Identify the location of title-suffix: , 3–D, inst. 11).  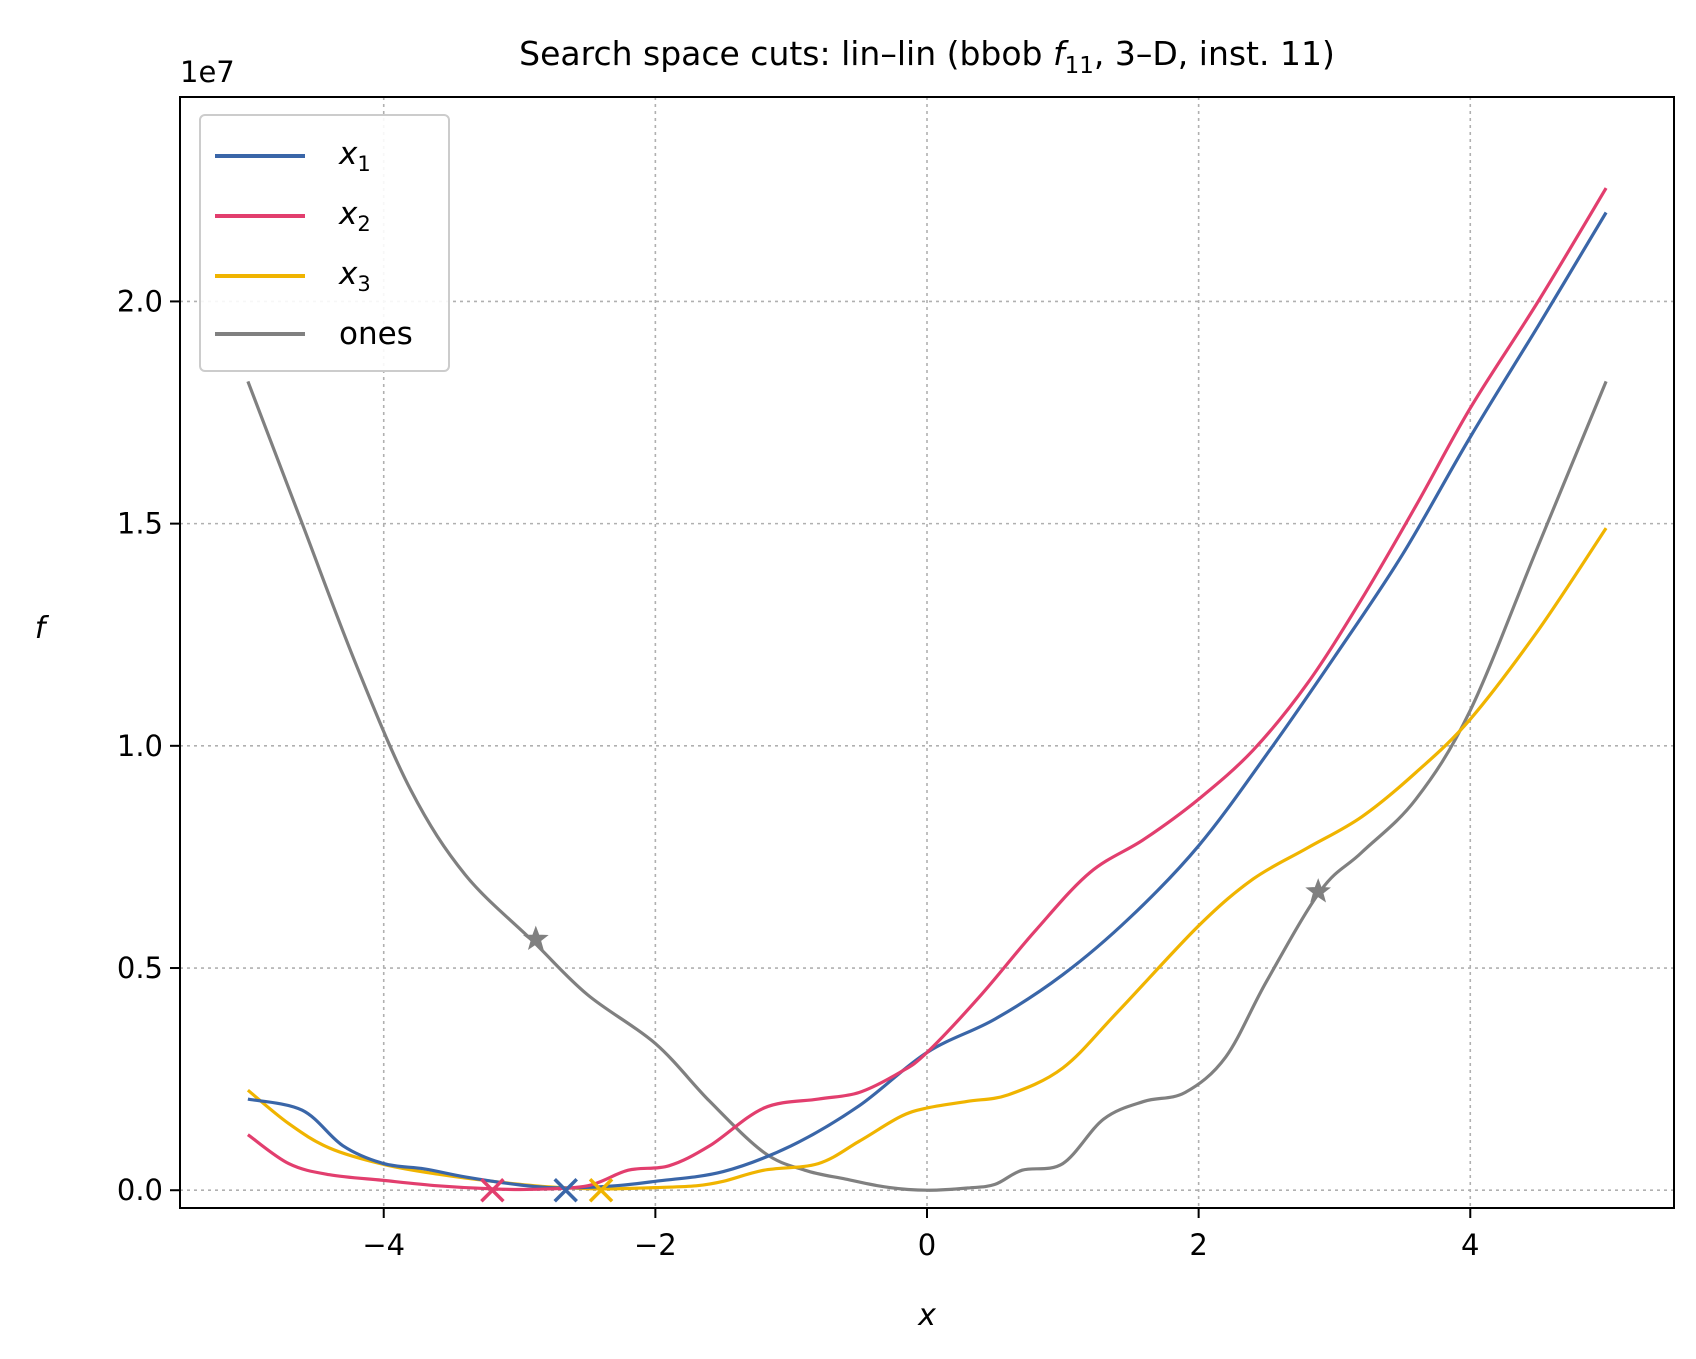
(1214, 53).